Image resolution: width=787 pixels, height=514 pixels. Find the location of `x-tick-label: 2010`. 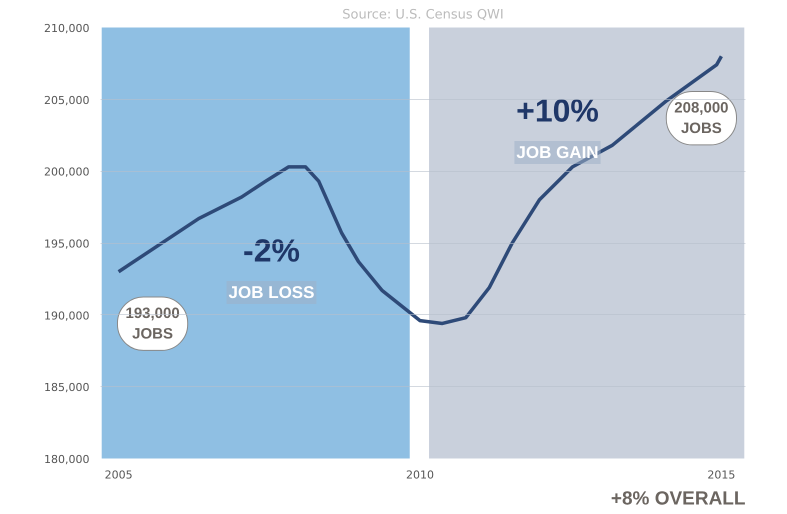

x-tick-label: 2010 is located at coordinates (420, 475).